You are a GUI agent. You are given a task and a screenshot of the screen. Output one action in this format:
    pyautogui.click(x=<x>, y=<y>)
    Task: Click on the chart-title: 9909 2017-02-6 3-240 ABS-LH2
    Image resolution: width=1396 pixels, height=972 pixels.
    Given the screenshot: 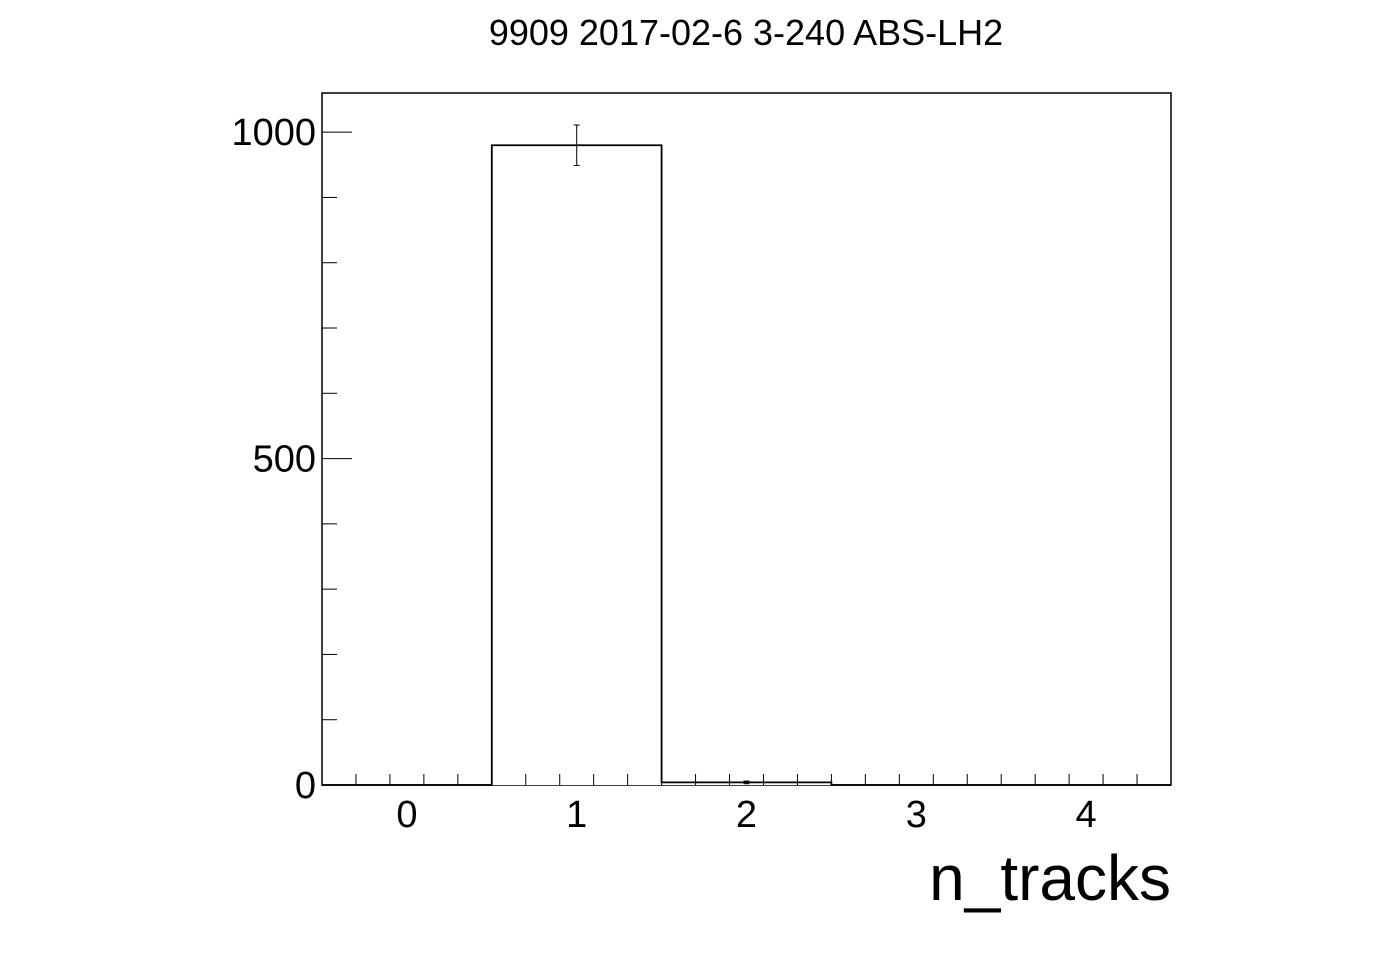 What is the action you would take?
    pyautogui.click(x=746, y=32)
    